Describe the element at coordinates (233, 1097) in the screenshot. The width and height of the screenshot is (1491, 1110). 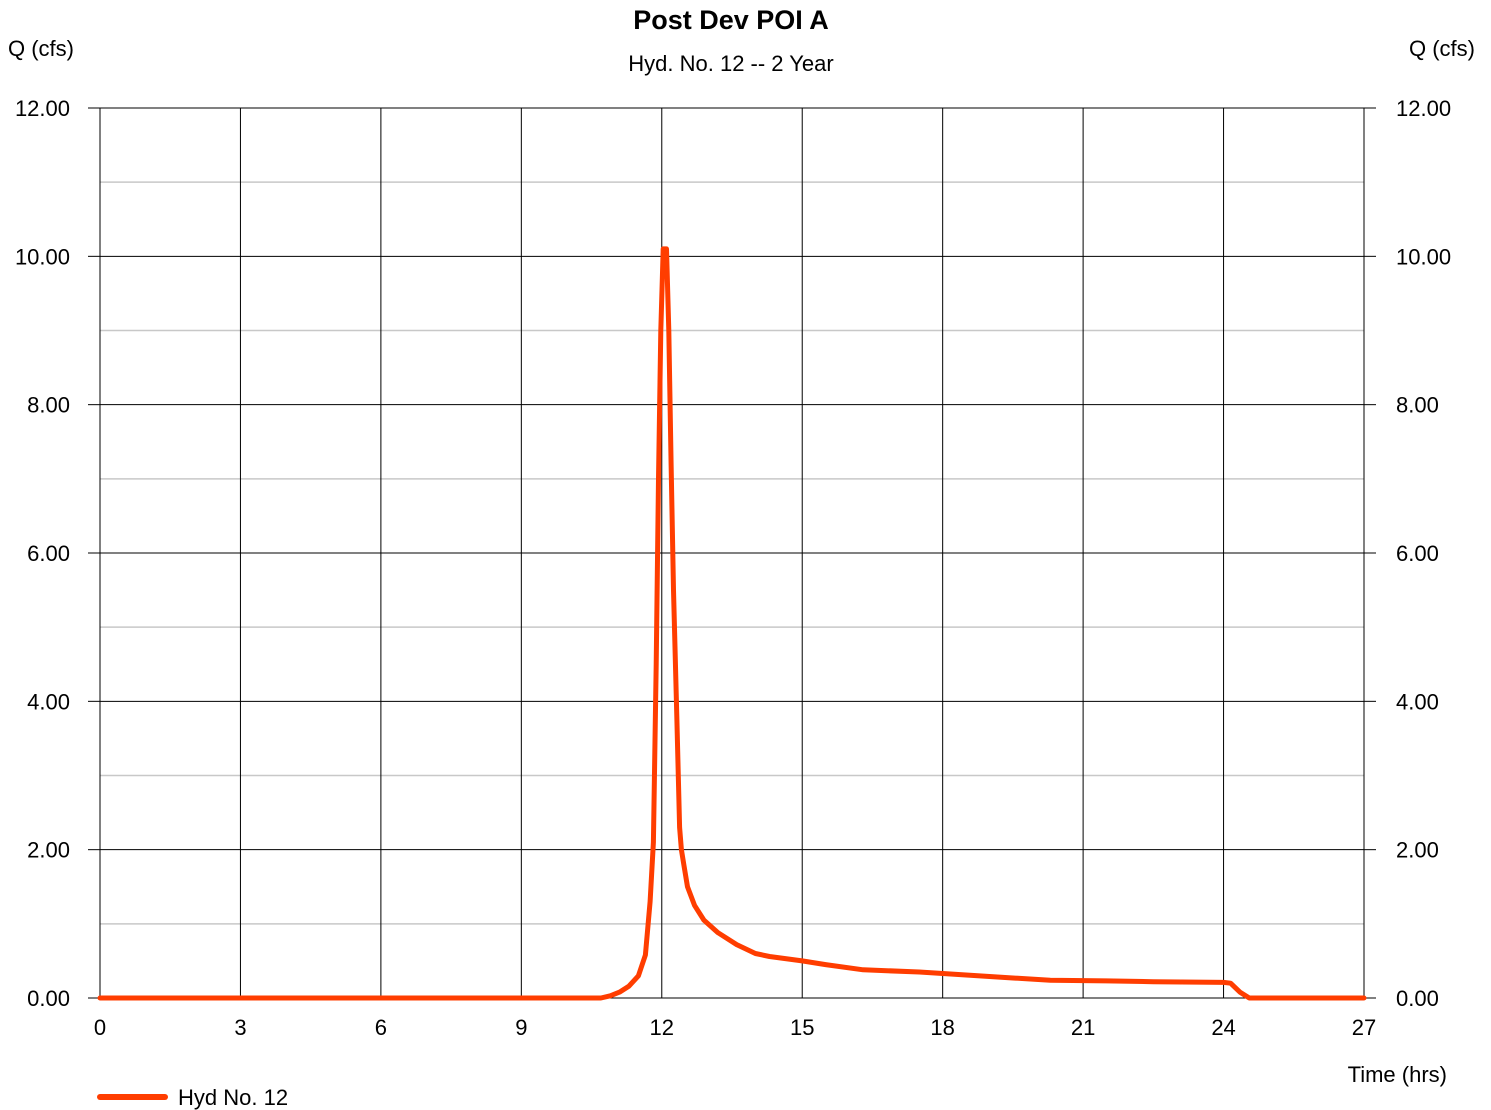
I see `legend-label: Hyd No. 12` at that location.